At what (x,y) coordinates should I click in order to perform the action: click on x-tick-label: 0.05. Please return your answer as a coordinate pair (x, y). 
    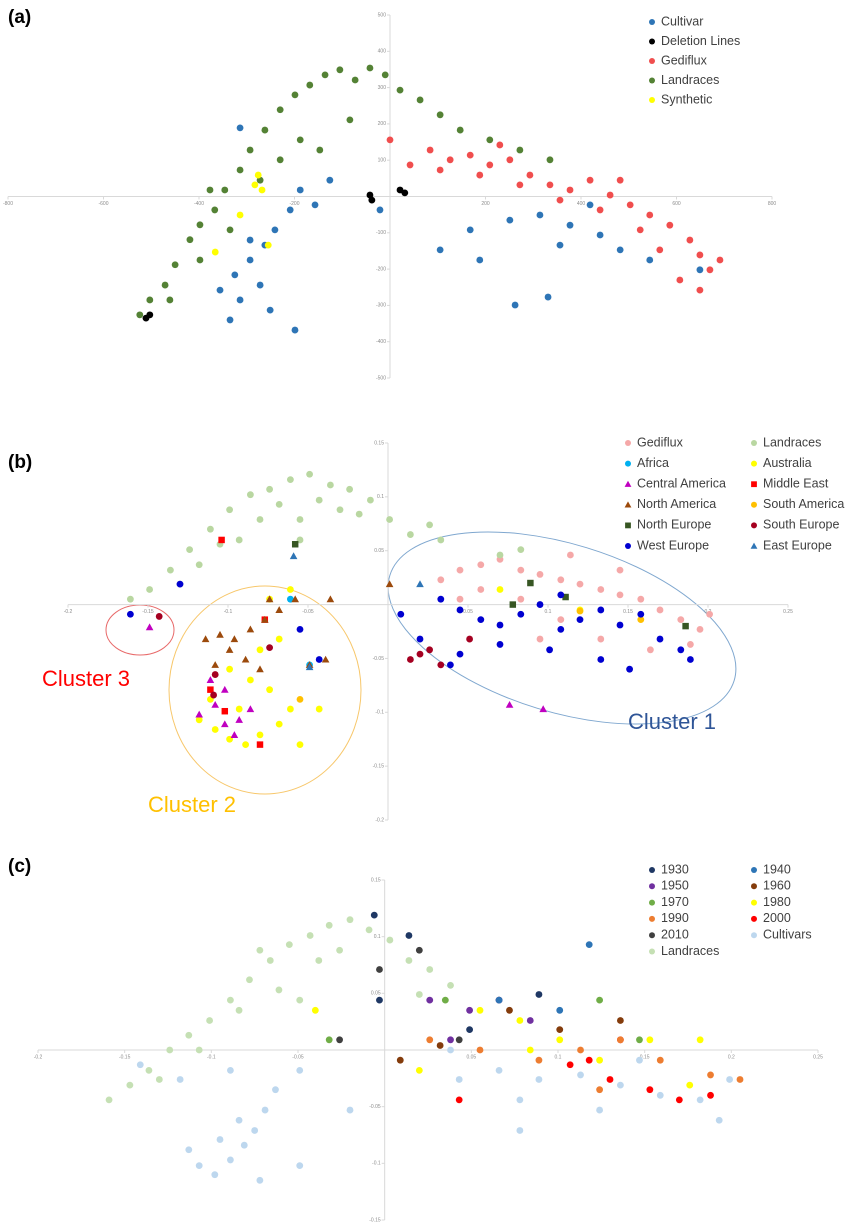
    Looking at the image, I should click on (468, 612).